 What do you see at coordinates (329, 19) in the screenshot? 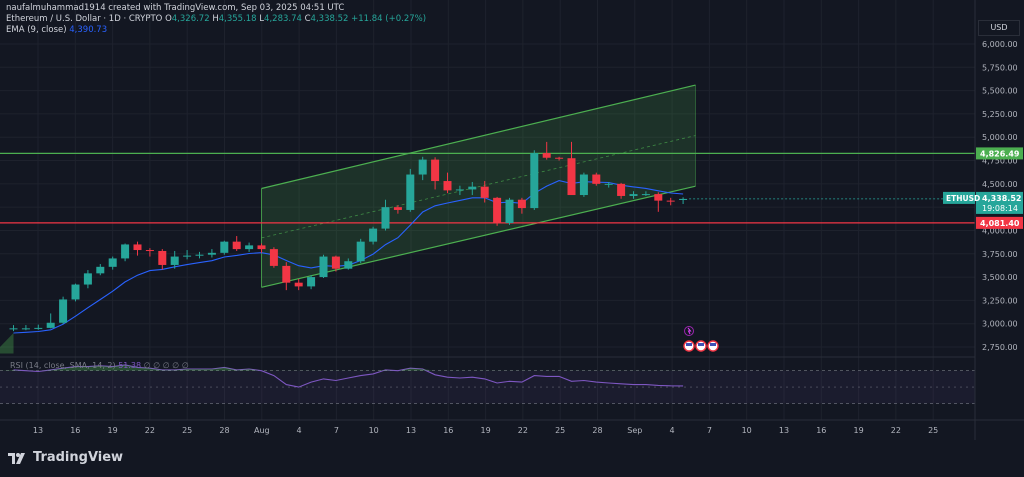
I see `ohlc-close: 4,338.52` at bounding box center [329, 19].